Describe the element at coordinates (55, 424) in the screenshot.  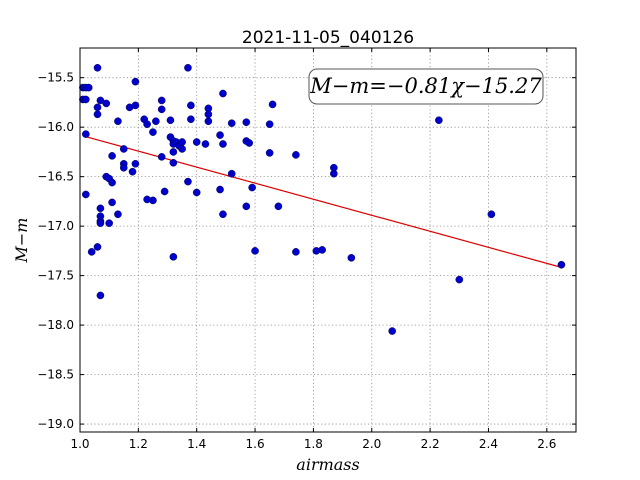
I see `y-tick-label: −19.0` at that location.